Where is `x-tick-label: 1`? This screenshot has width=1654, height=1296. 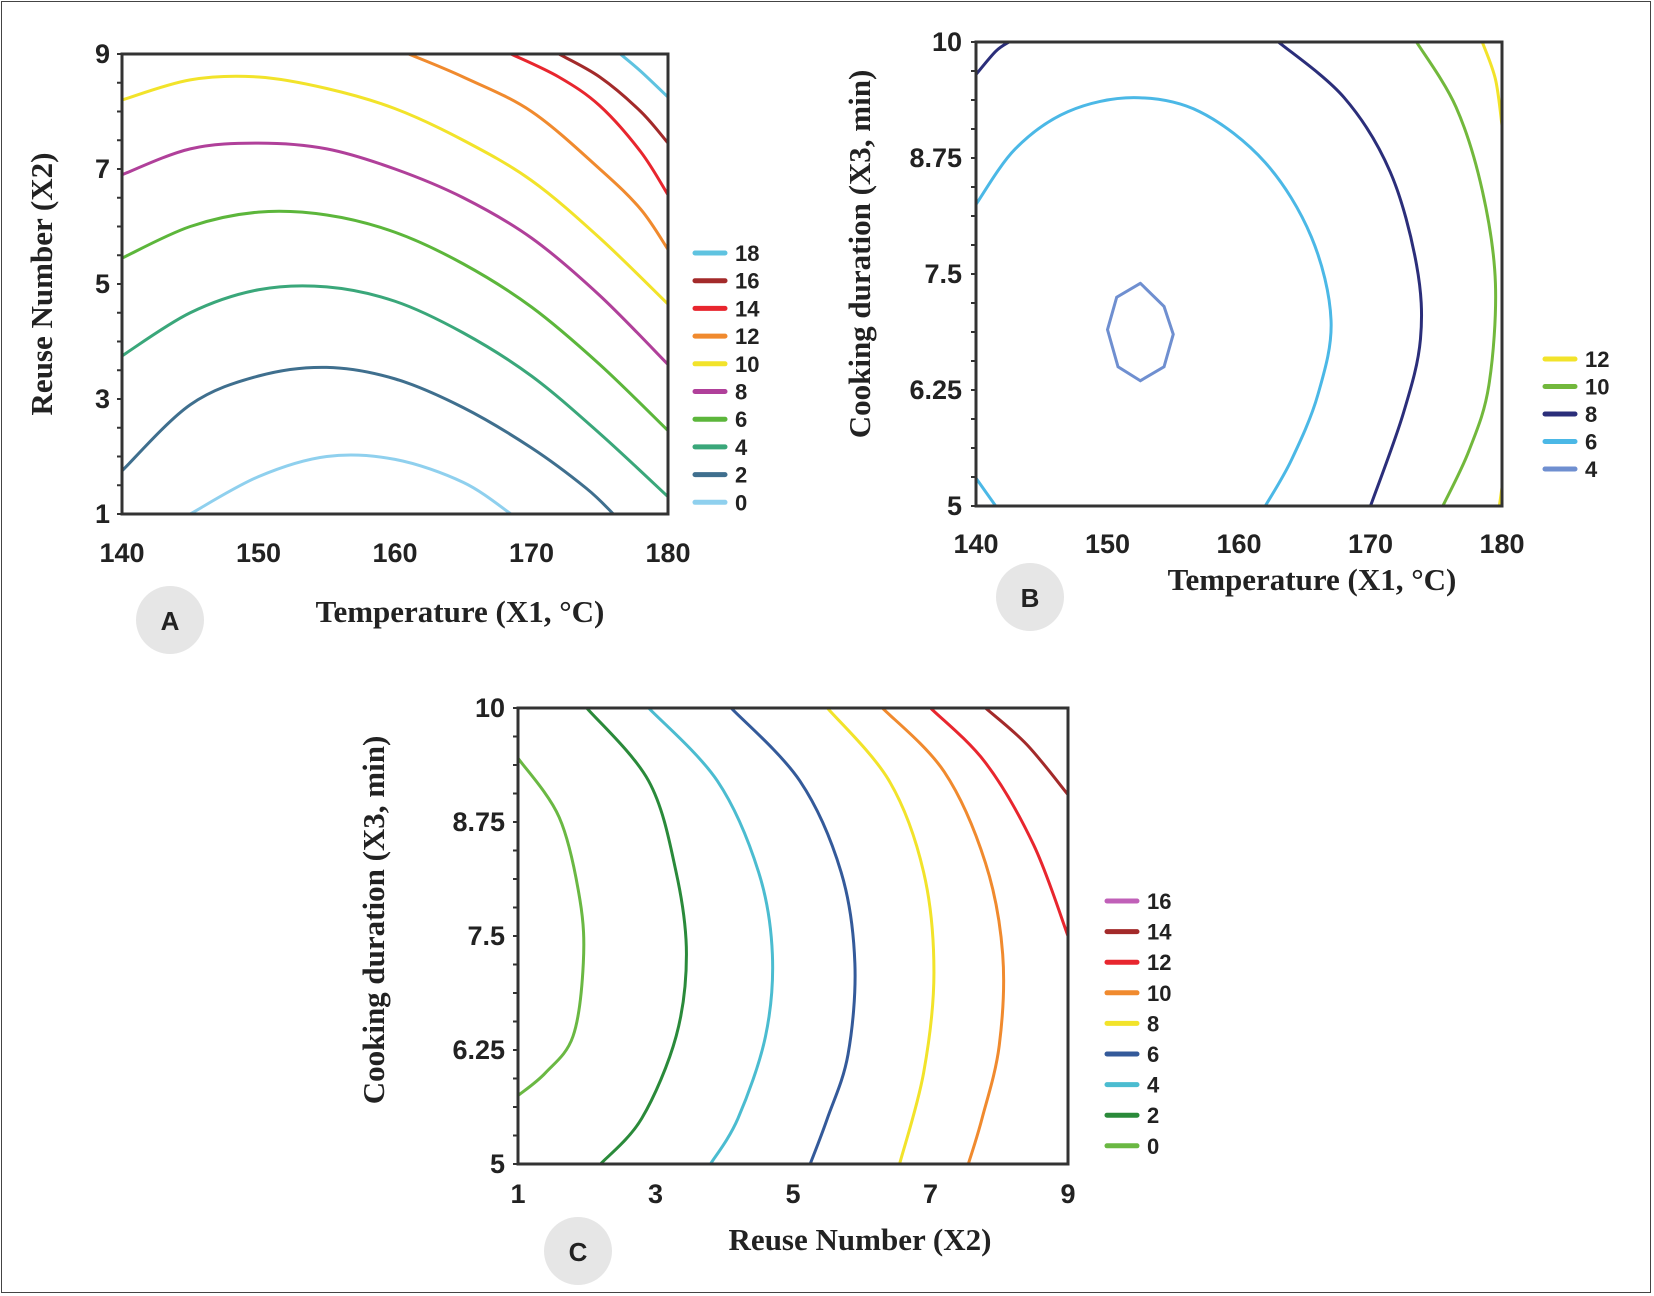 x-tick-label: 1 is located at coordinates (517, 1194).